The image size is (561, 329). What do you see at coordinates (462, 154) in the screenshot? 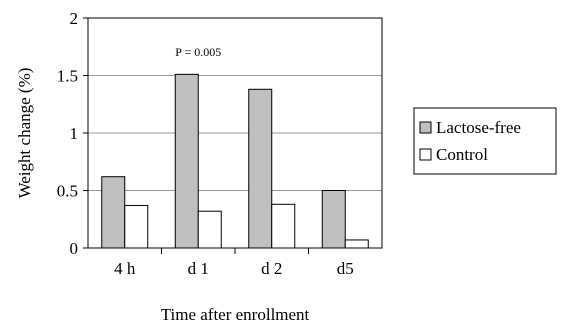
I see `legend-label-control: Control` at bounding box center [462, 154].